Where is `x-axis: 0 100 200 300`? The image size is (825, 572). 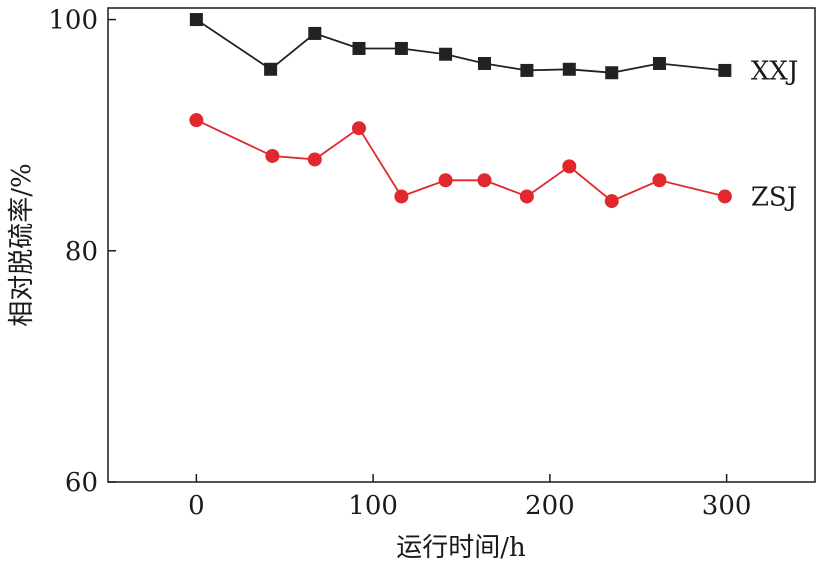
x-axis: 0 100 200 300 is located at coordinates (469, 497).